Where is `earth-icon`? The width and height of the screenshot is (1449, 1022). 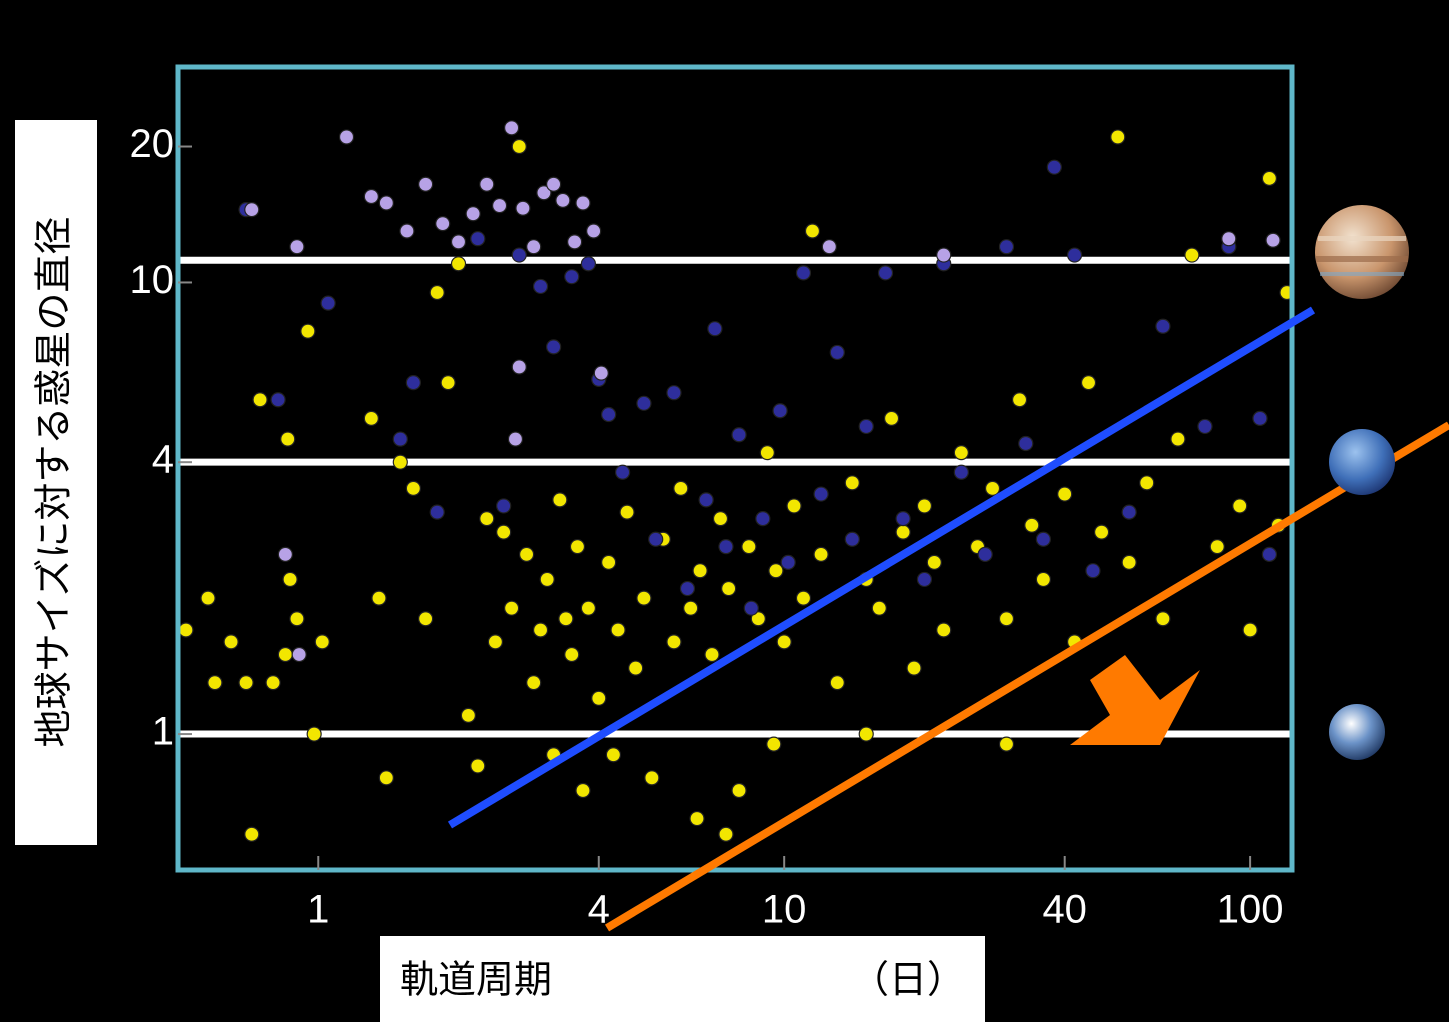 earth-icon is located at coordinates (1357, 732).